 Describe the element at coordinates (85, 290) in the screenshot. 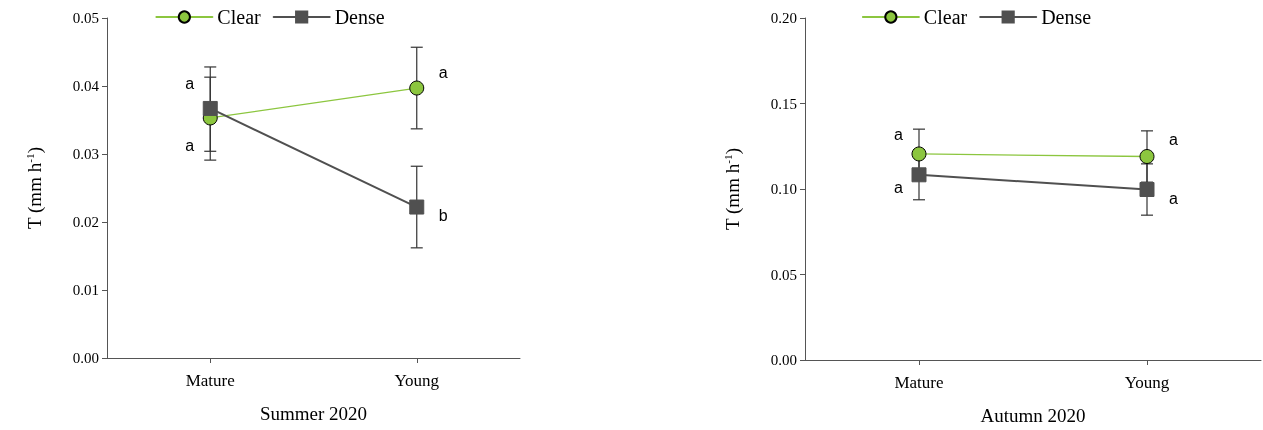

I see `y-tick-label: 0.01` at that location.